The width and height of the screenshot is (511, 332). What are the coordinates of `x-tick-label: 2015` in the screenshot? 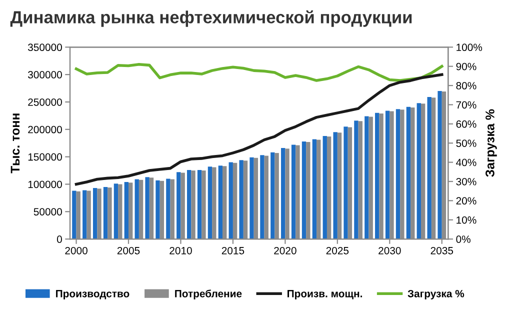 It's located at (233, 250).